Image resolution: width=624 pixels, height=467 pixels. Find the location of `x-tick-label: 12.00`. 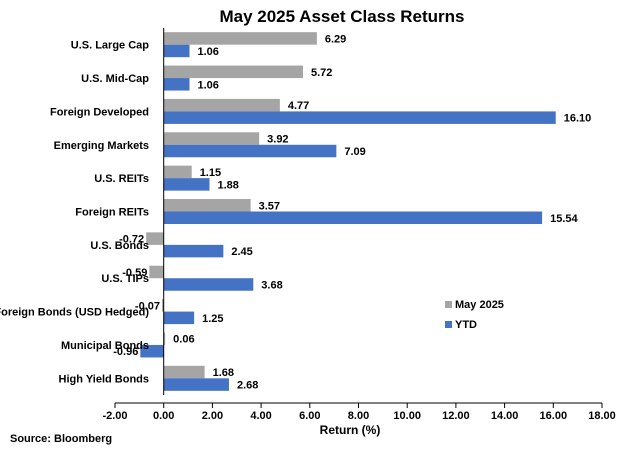

x-tick-label: 12.00 is located at coordinates (456, 416).